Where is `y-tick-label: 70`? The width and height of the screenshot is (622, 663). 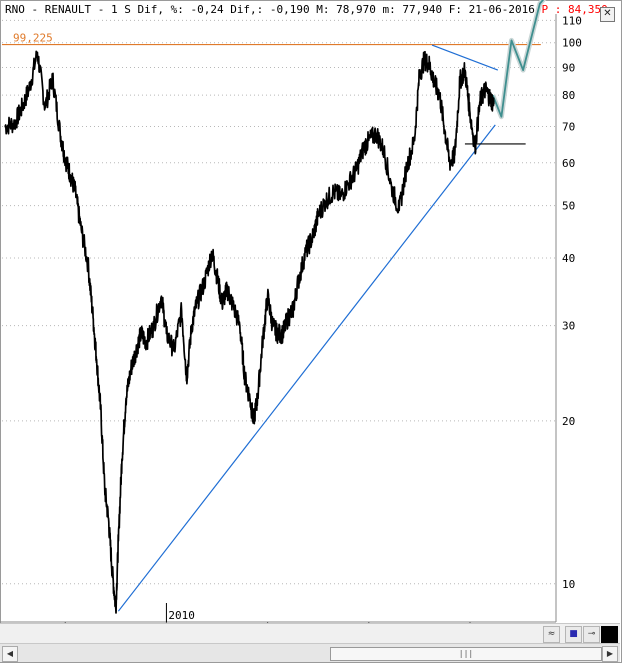
y-tick-label: 70 is located at coordinates (568, 127).